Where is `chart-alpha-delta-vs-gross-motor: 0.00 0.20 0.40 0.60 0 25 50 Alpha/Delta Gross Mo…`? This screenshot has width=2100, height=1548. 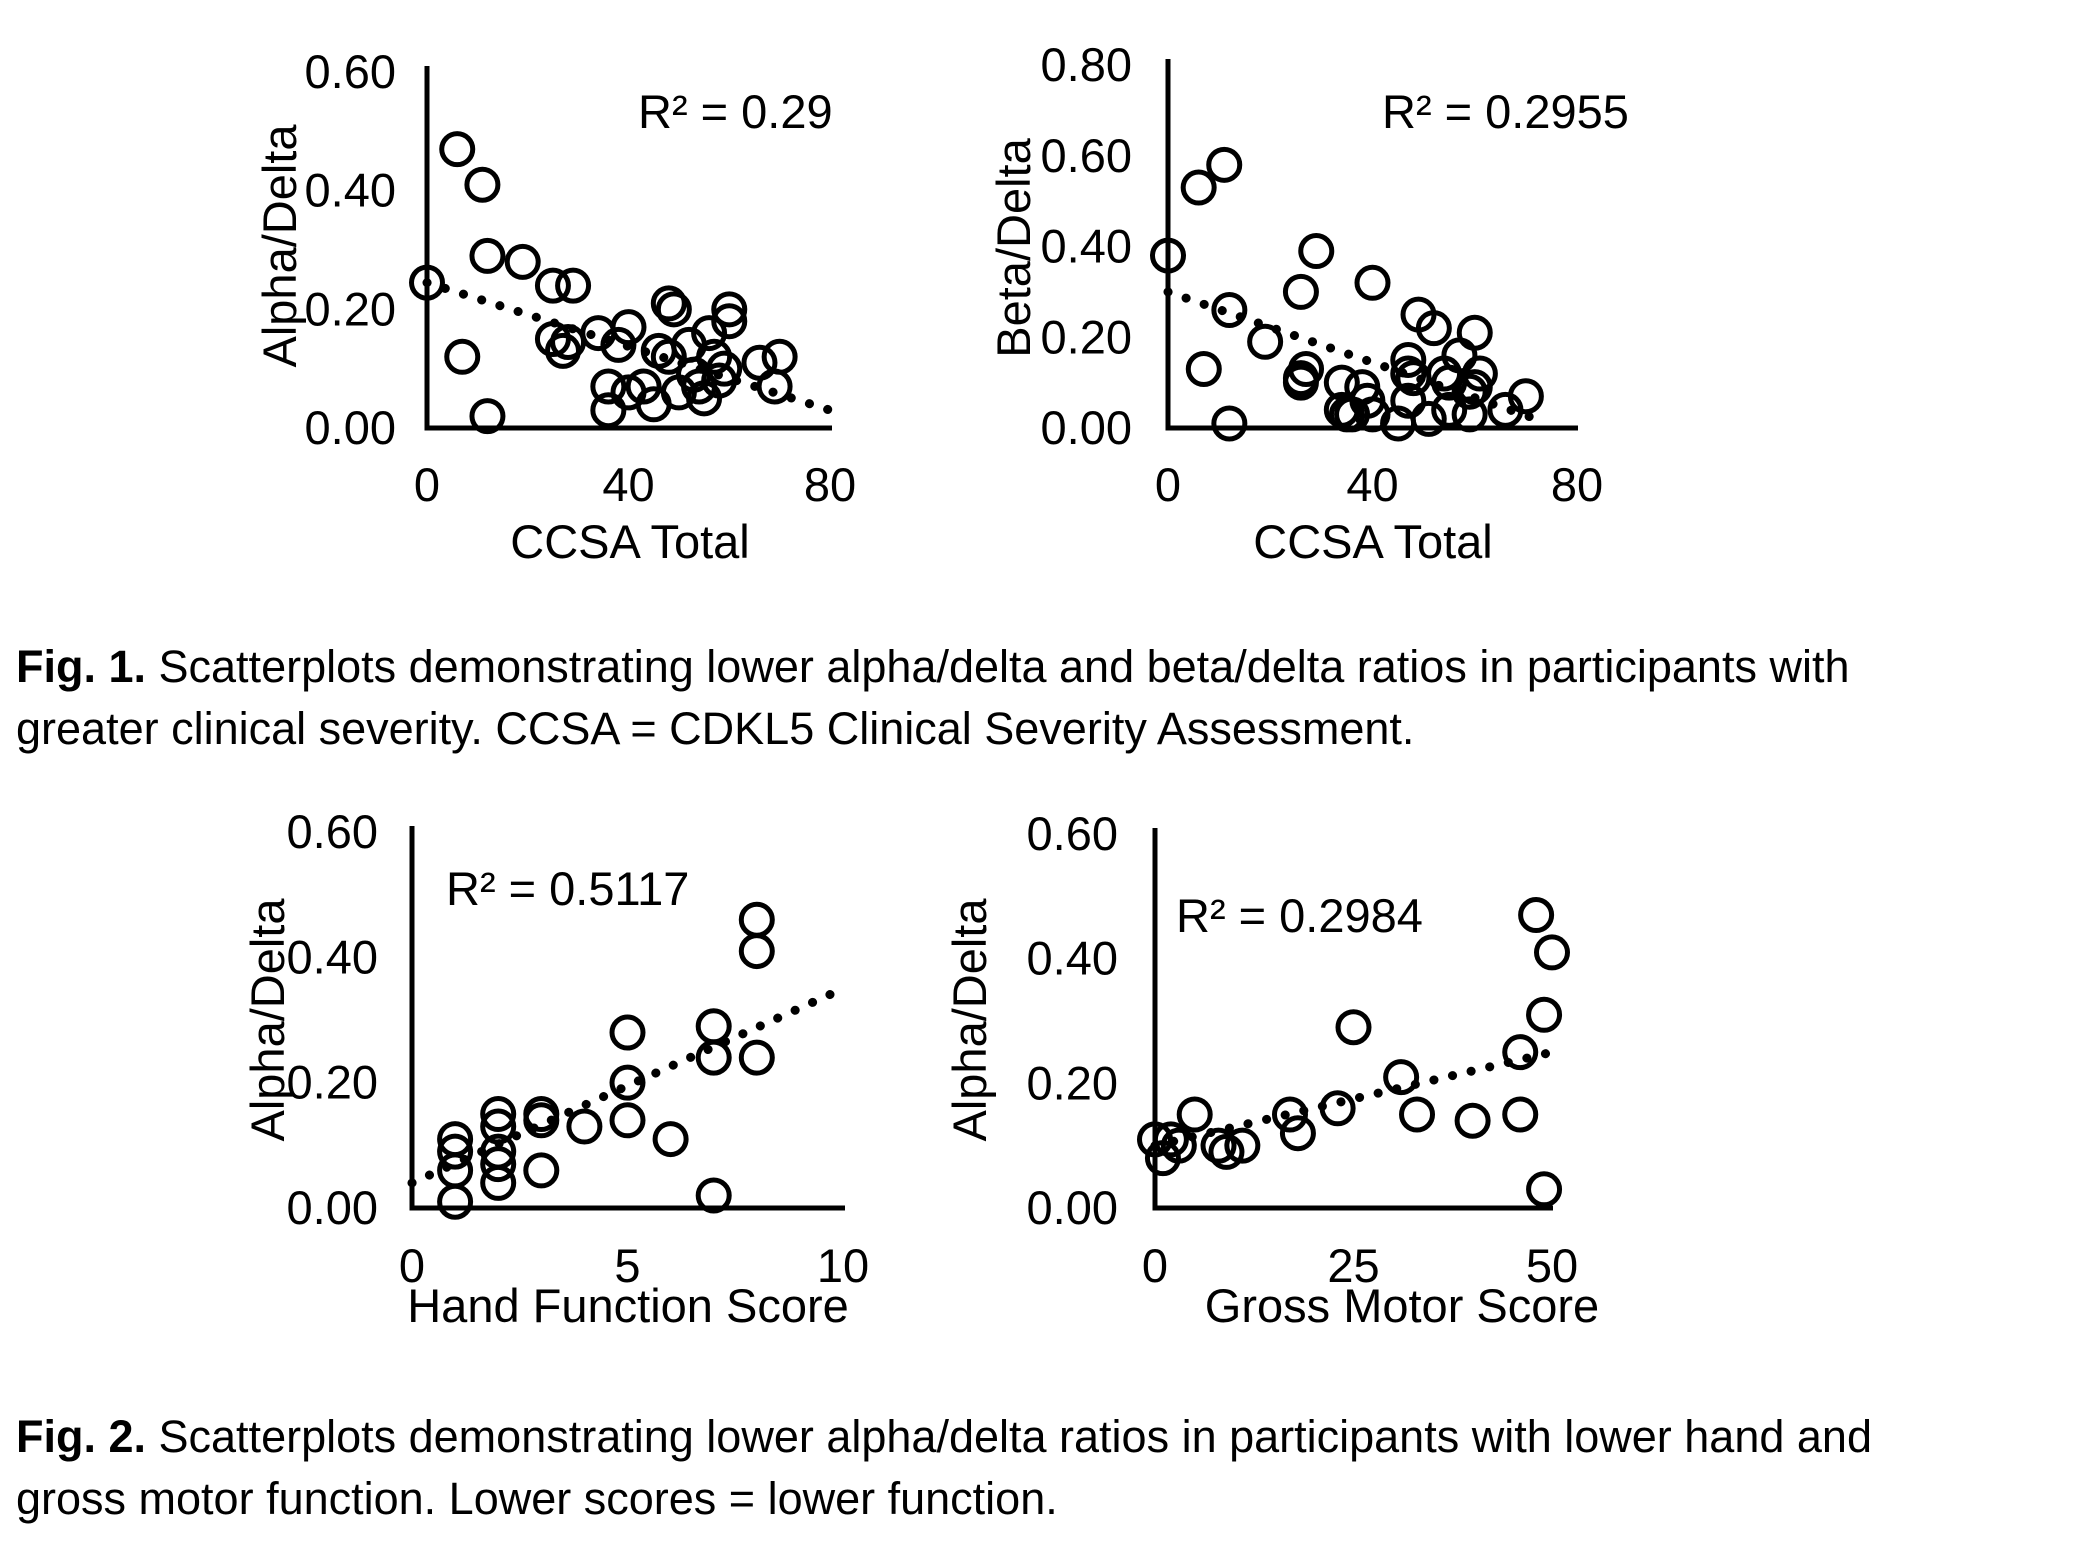 chart-alpha-delta-vs-gross-motor: 0.00 0.20 0.40 0.60 0 25 50 Alpha/Delta Gross Mo… is located at coordinates (1271, 1069).